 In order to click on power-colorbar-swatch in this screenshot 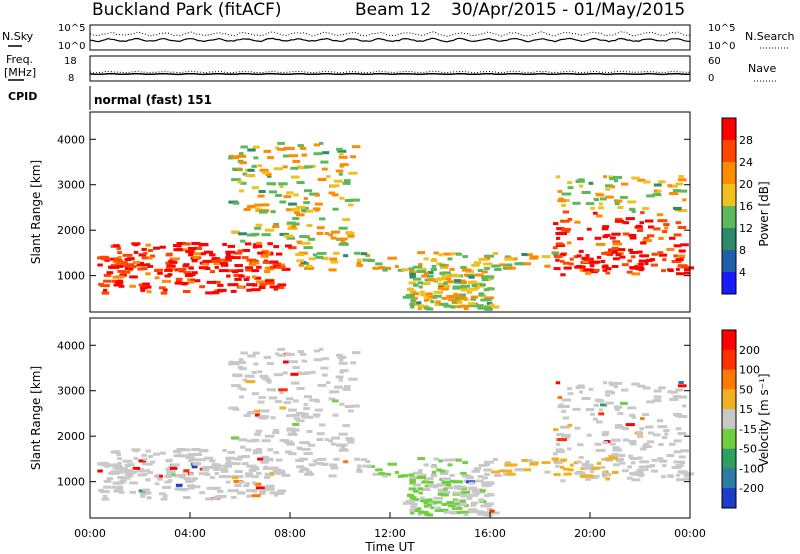, I will do `click(729, 261)`.